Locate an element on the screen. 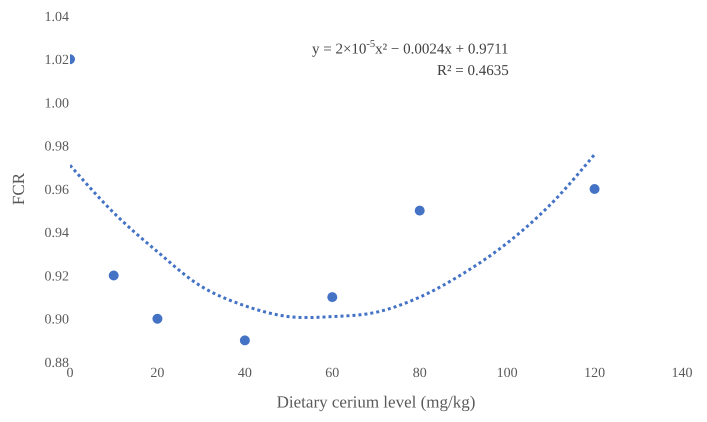 Image resolution: width=707 pixels, height=422 pixels. y-tick-label: 0.90 is located at coordinates (56, 320).